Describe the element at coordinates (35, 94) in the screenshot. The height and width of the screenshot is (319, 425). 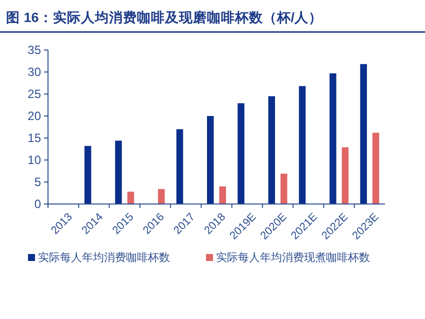
I see `y-tick-label: 25` at that location.